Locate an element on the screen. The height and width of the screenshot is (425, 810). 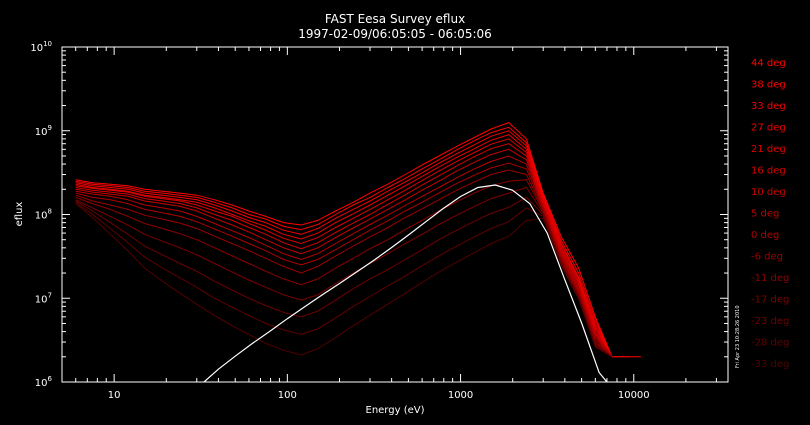
legend-item: -6 deg is located at coordinates (767, 257).